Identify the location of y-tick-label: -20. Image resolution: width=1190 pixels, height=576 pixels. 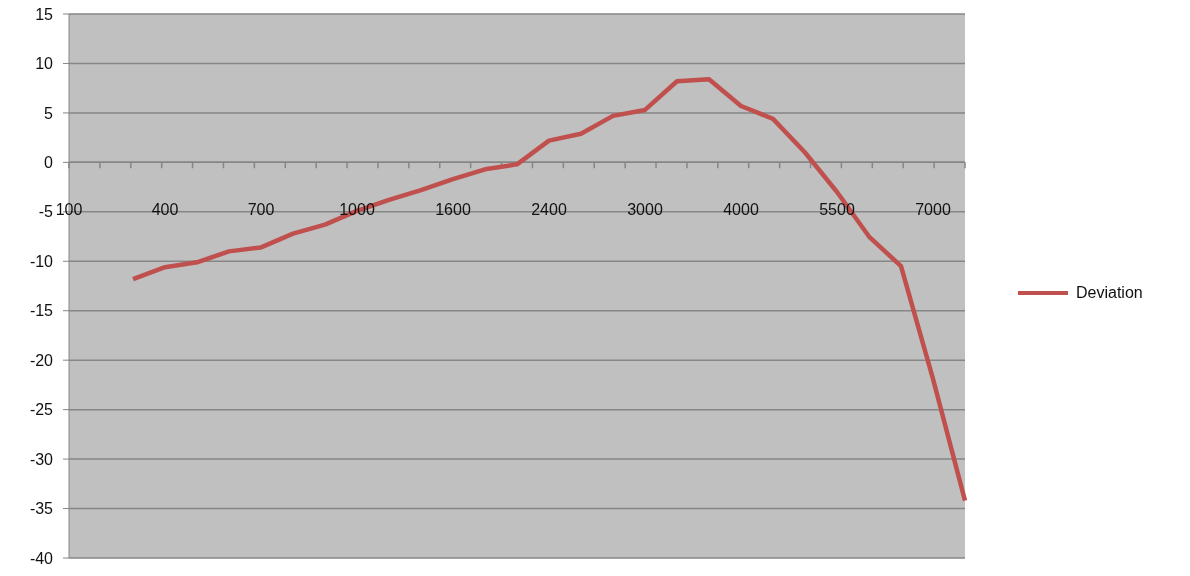
(41, 360).